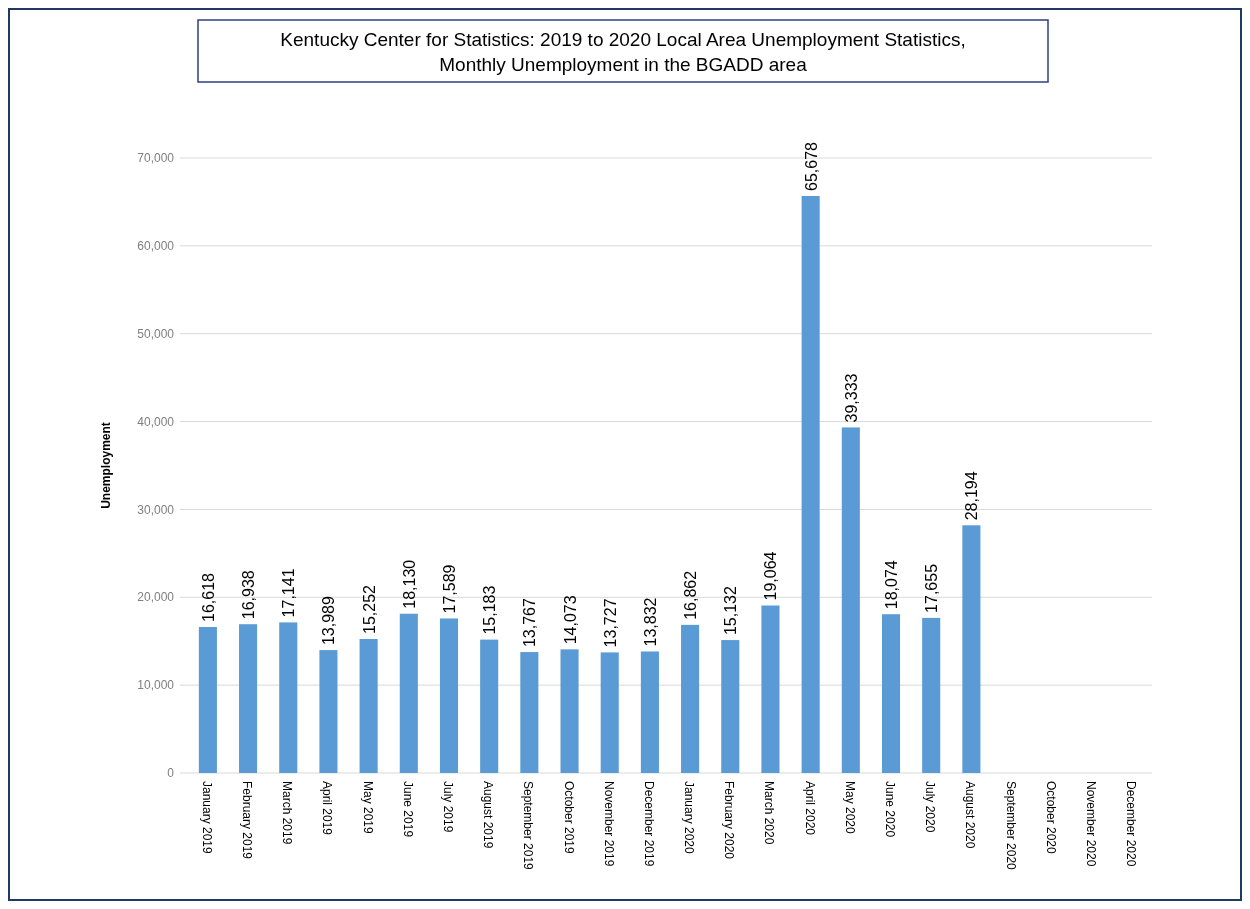  Describe the element at coordinates (528, 826) in the screenshot. I see `x-tick-label: September 2019` at that location.